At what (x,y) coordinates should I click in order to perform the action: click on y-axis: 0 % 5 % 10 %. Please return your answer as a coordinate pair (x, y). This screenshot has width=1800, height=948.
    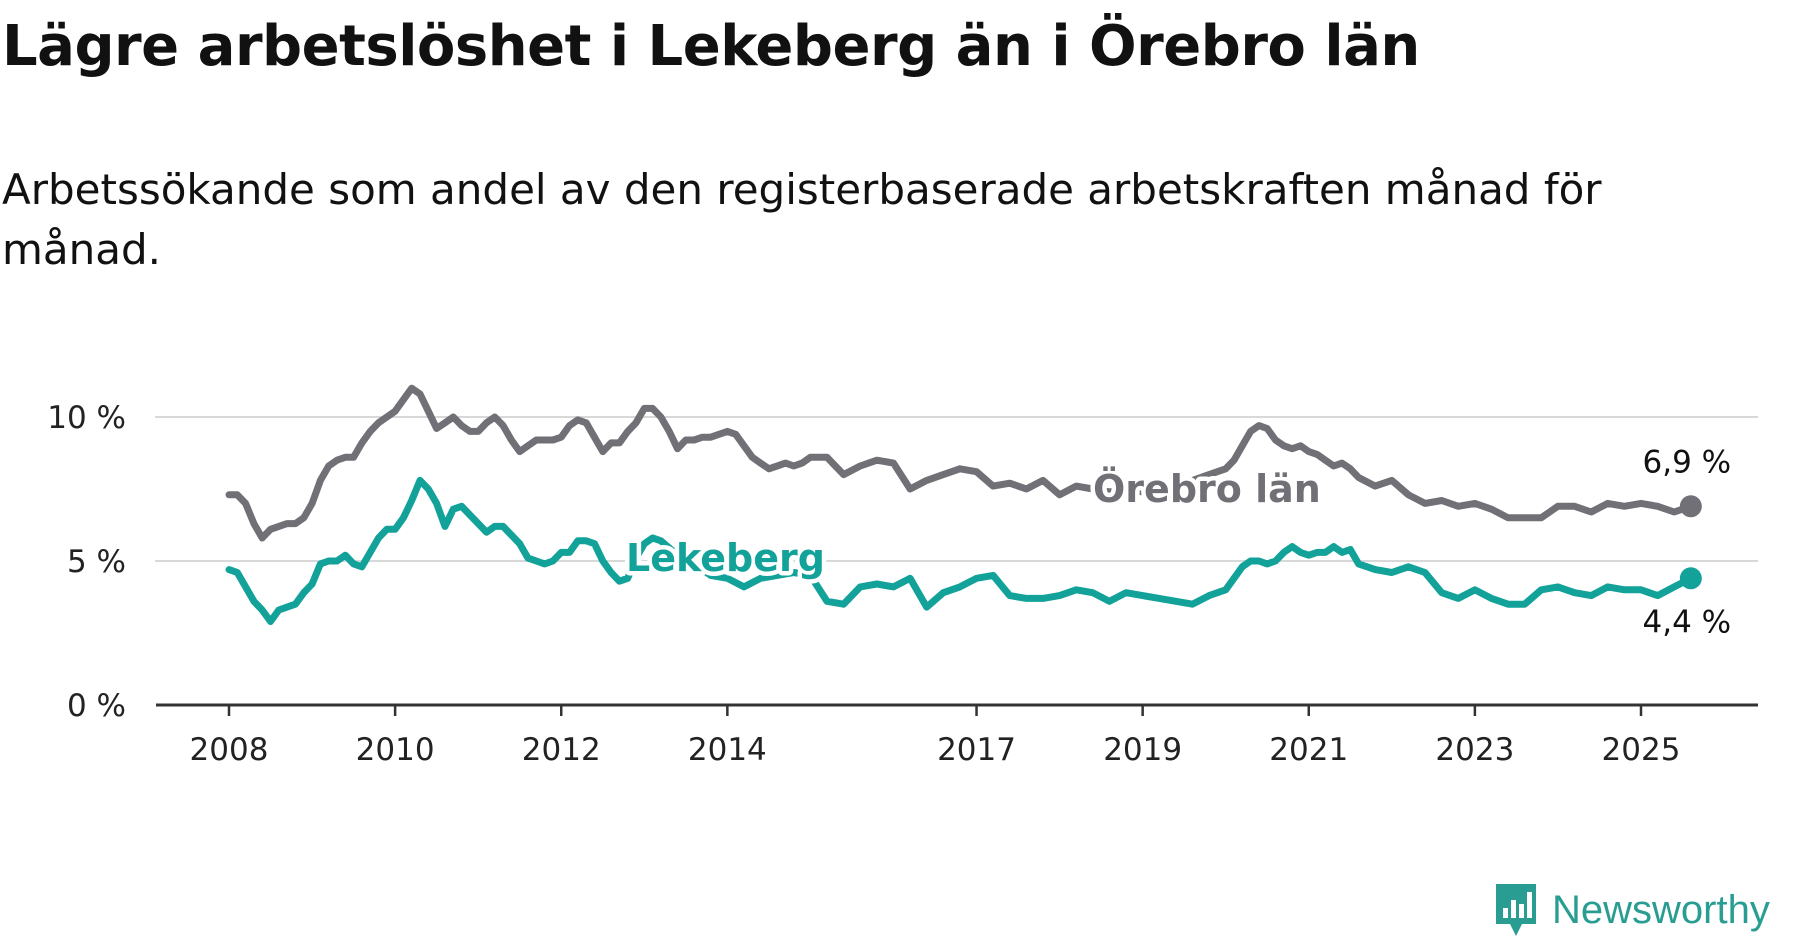
    Looking at the image, I should click on (86, 562).